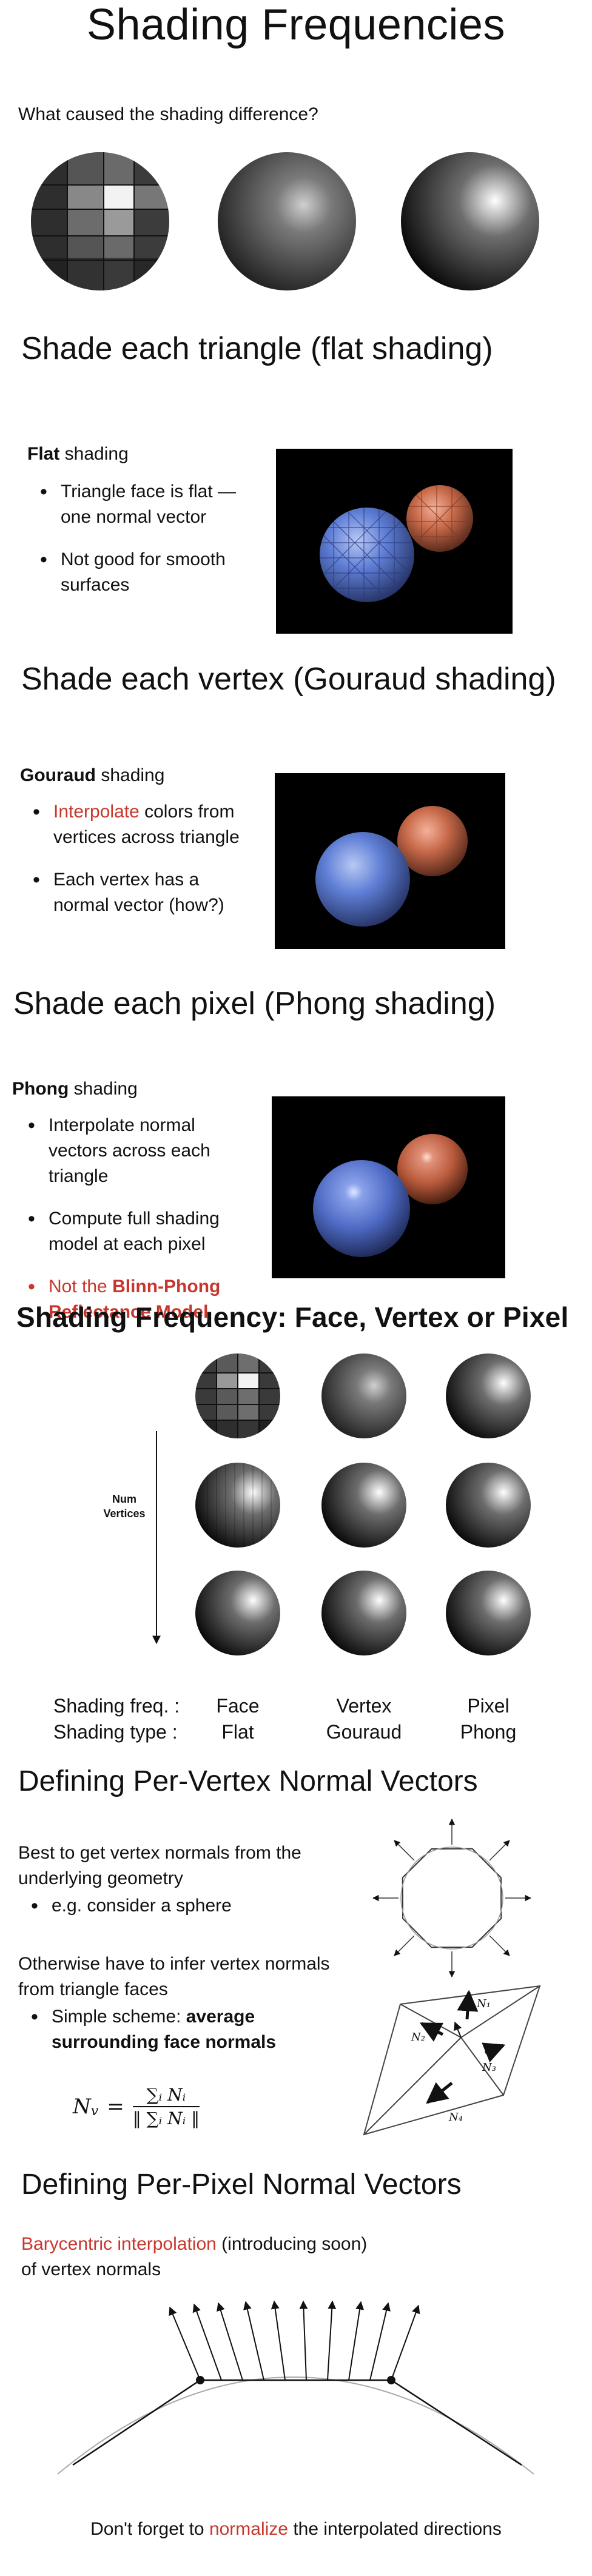  Describe the element at coordinates (237, 1613) in the screenshot. I see `grid-flat-r3` at that location.